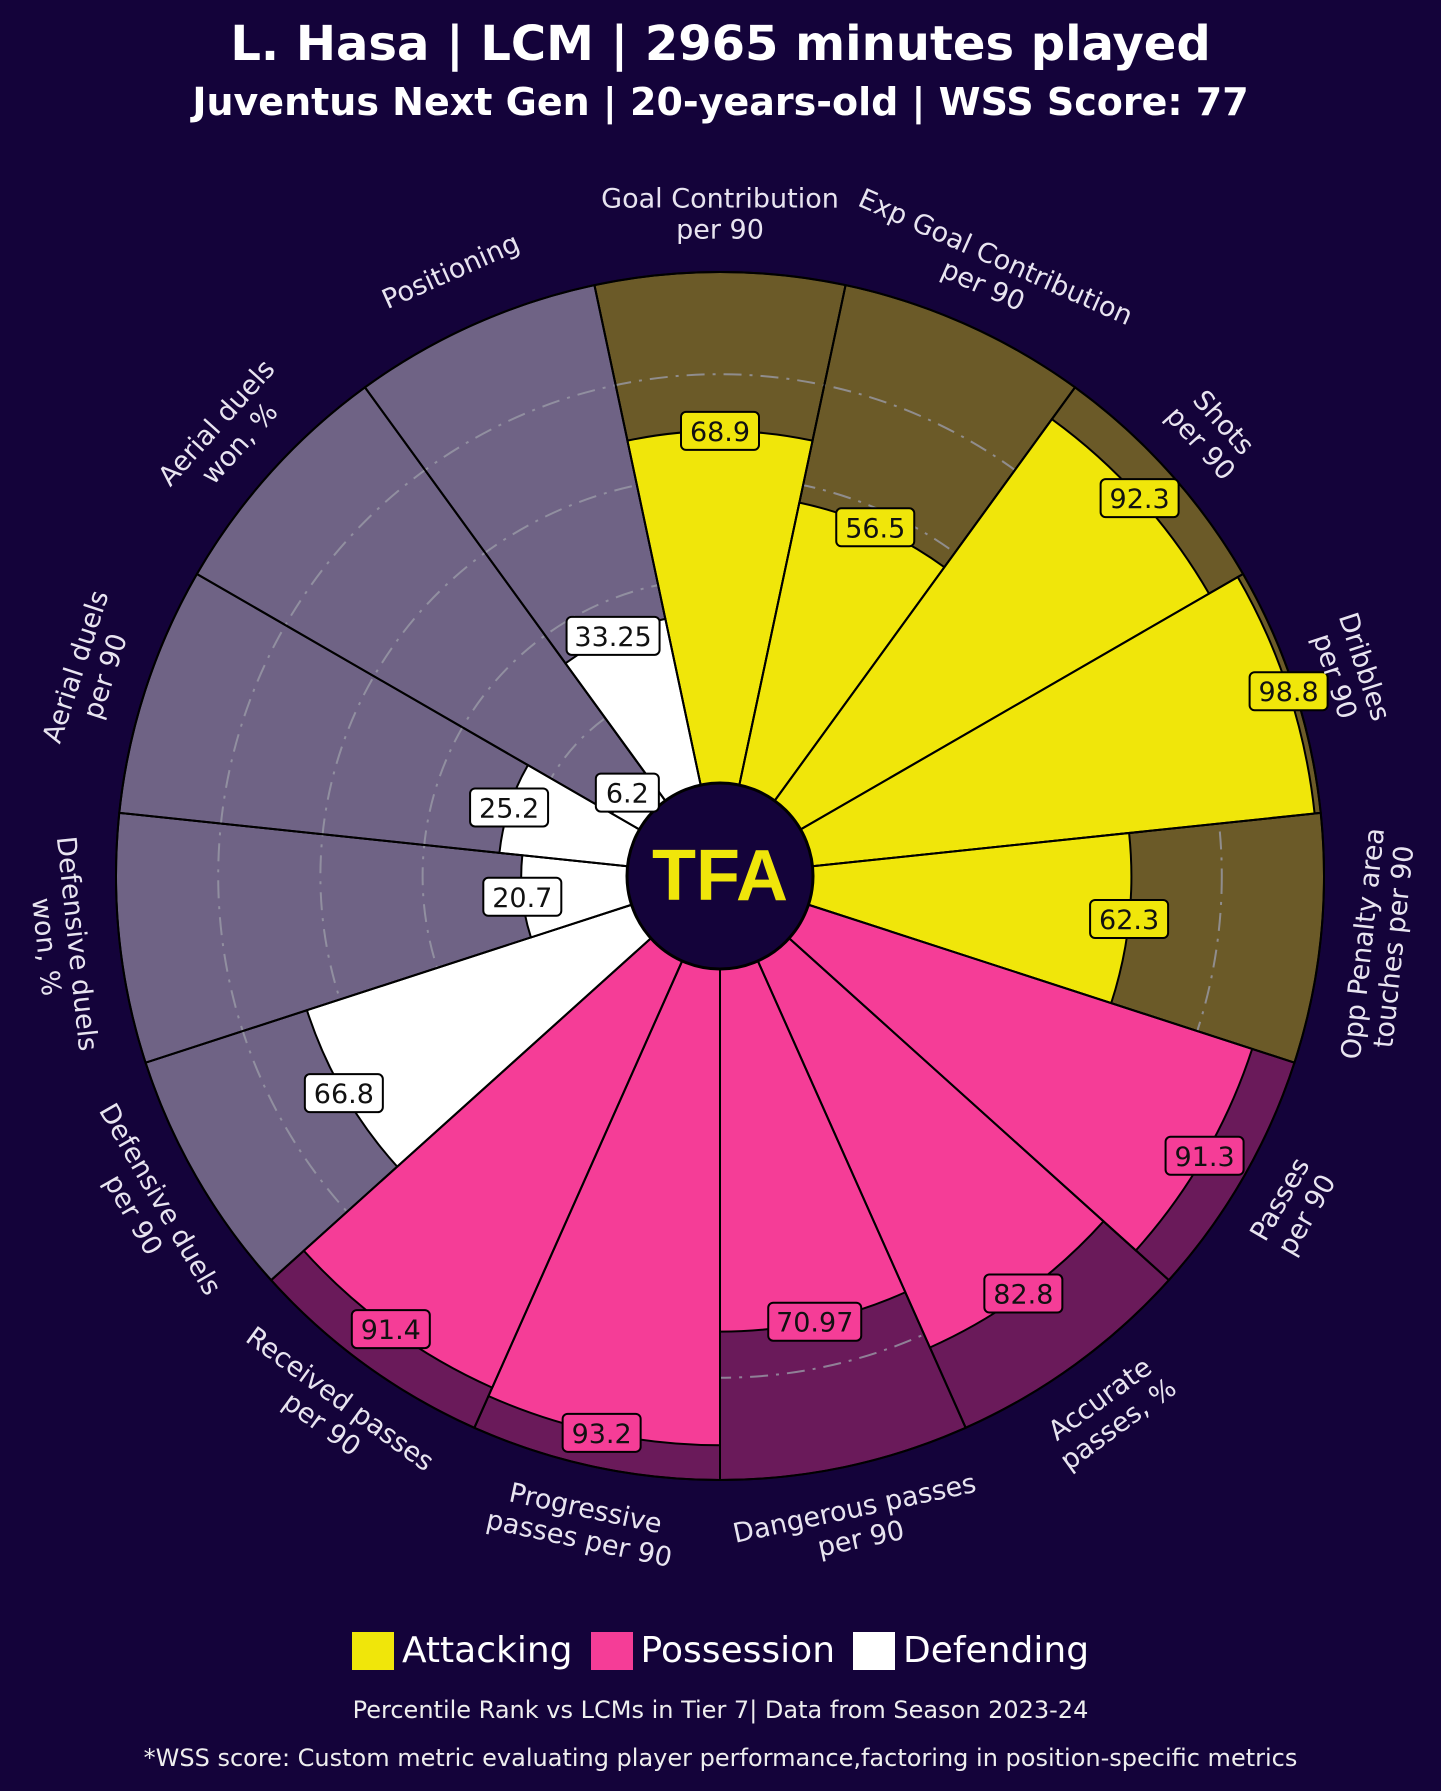 The image size is (1441, 1791). I want to click on value-label: 20.7, so click(522, 898).